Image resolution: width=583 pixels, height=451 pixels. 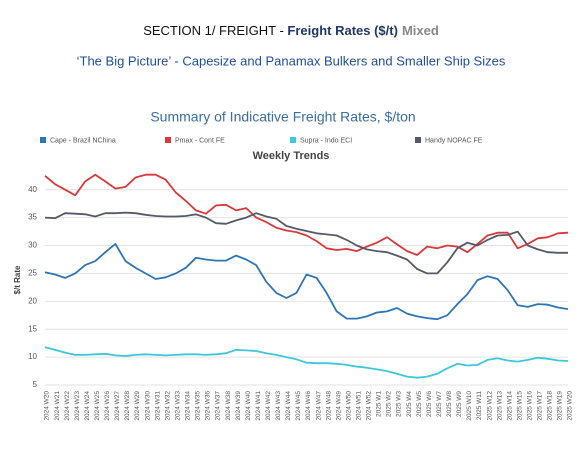 I want to click on x-tick-label: 2024 W26, so click(x=107, y=406).